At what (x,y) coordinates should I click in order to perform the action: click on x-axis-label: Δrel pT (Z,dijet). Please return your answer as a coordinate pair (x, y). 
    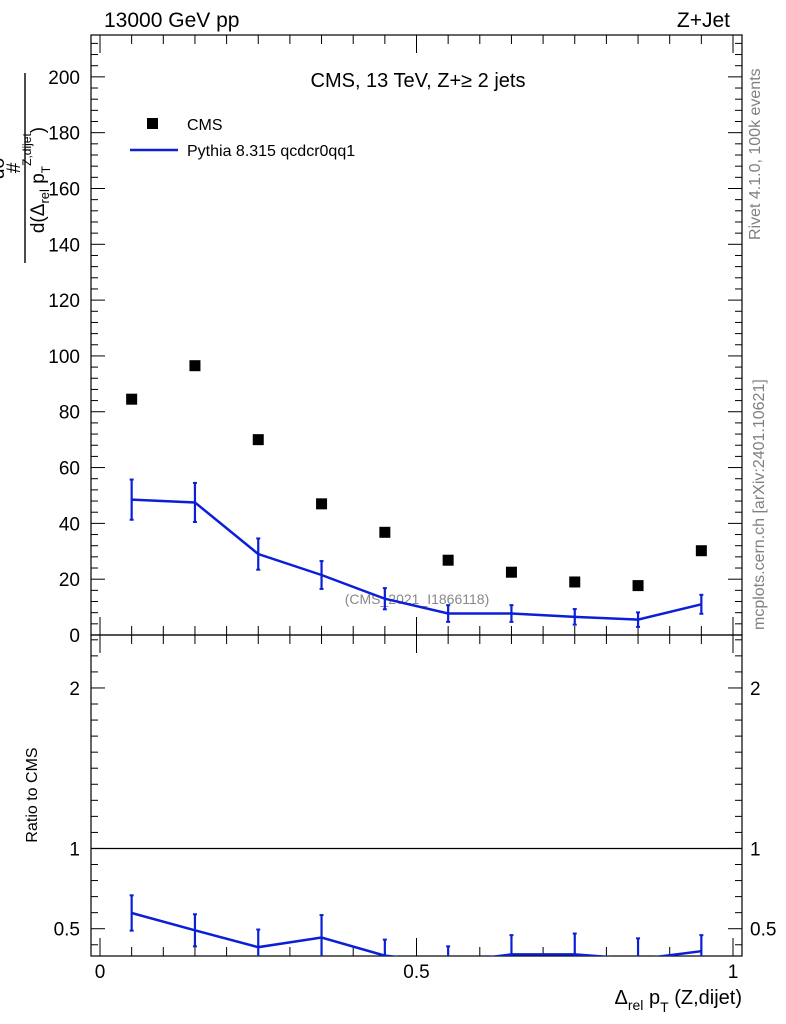
    Looking at the image, I should click on (678, 1001).